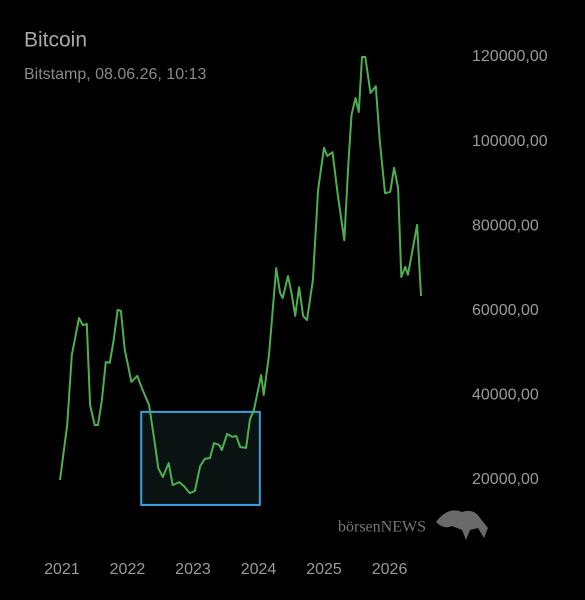 Image resolution: width=585 pixels, height=600 pixels. I want to click on y-tick-label: 60000,00, so click(505, 310).